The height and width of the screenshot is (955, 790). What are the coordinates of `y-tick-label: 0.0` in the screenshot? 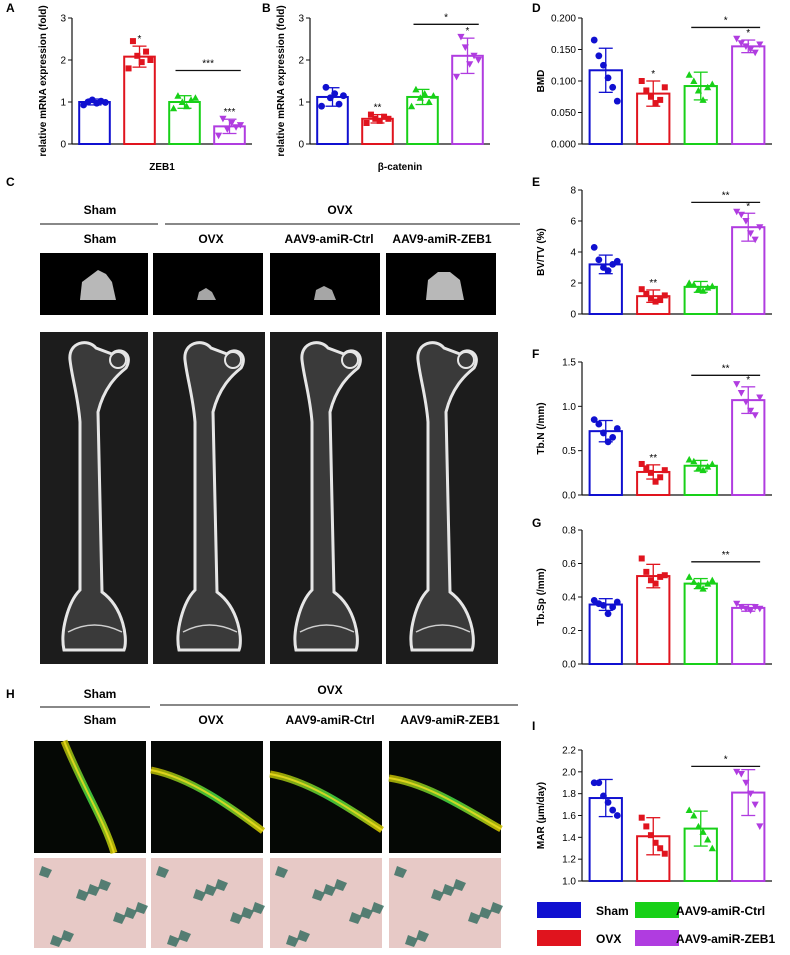 It's located at (569, 496).